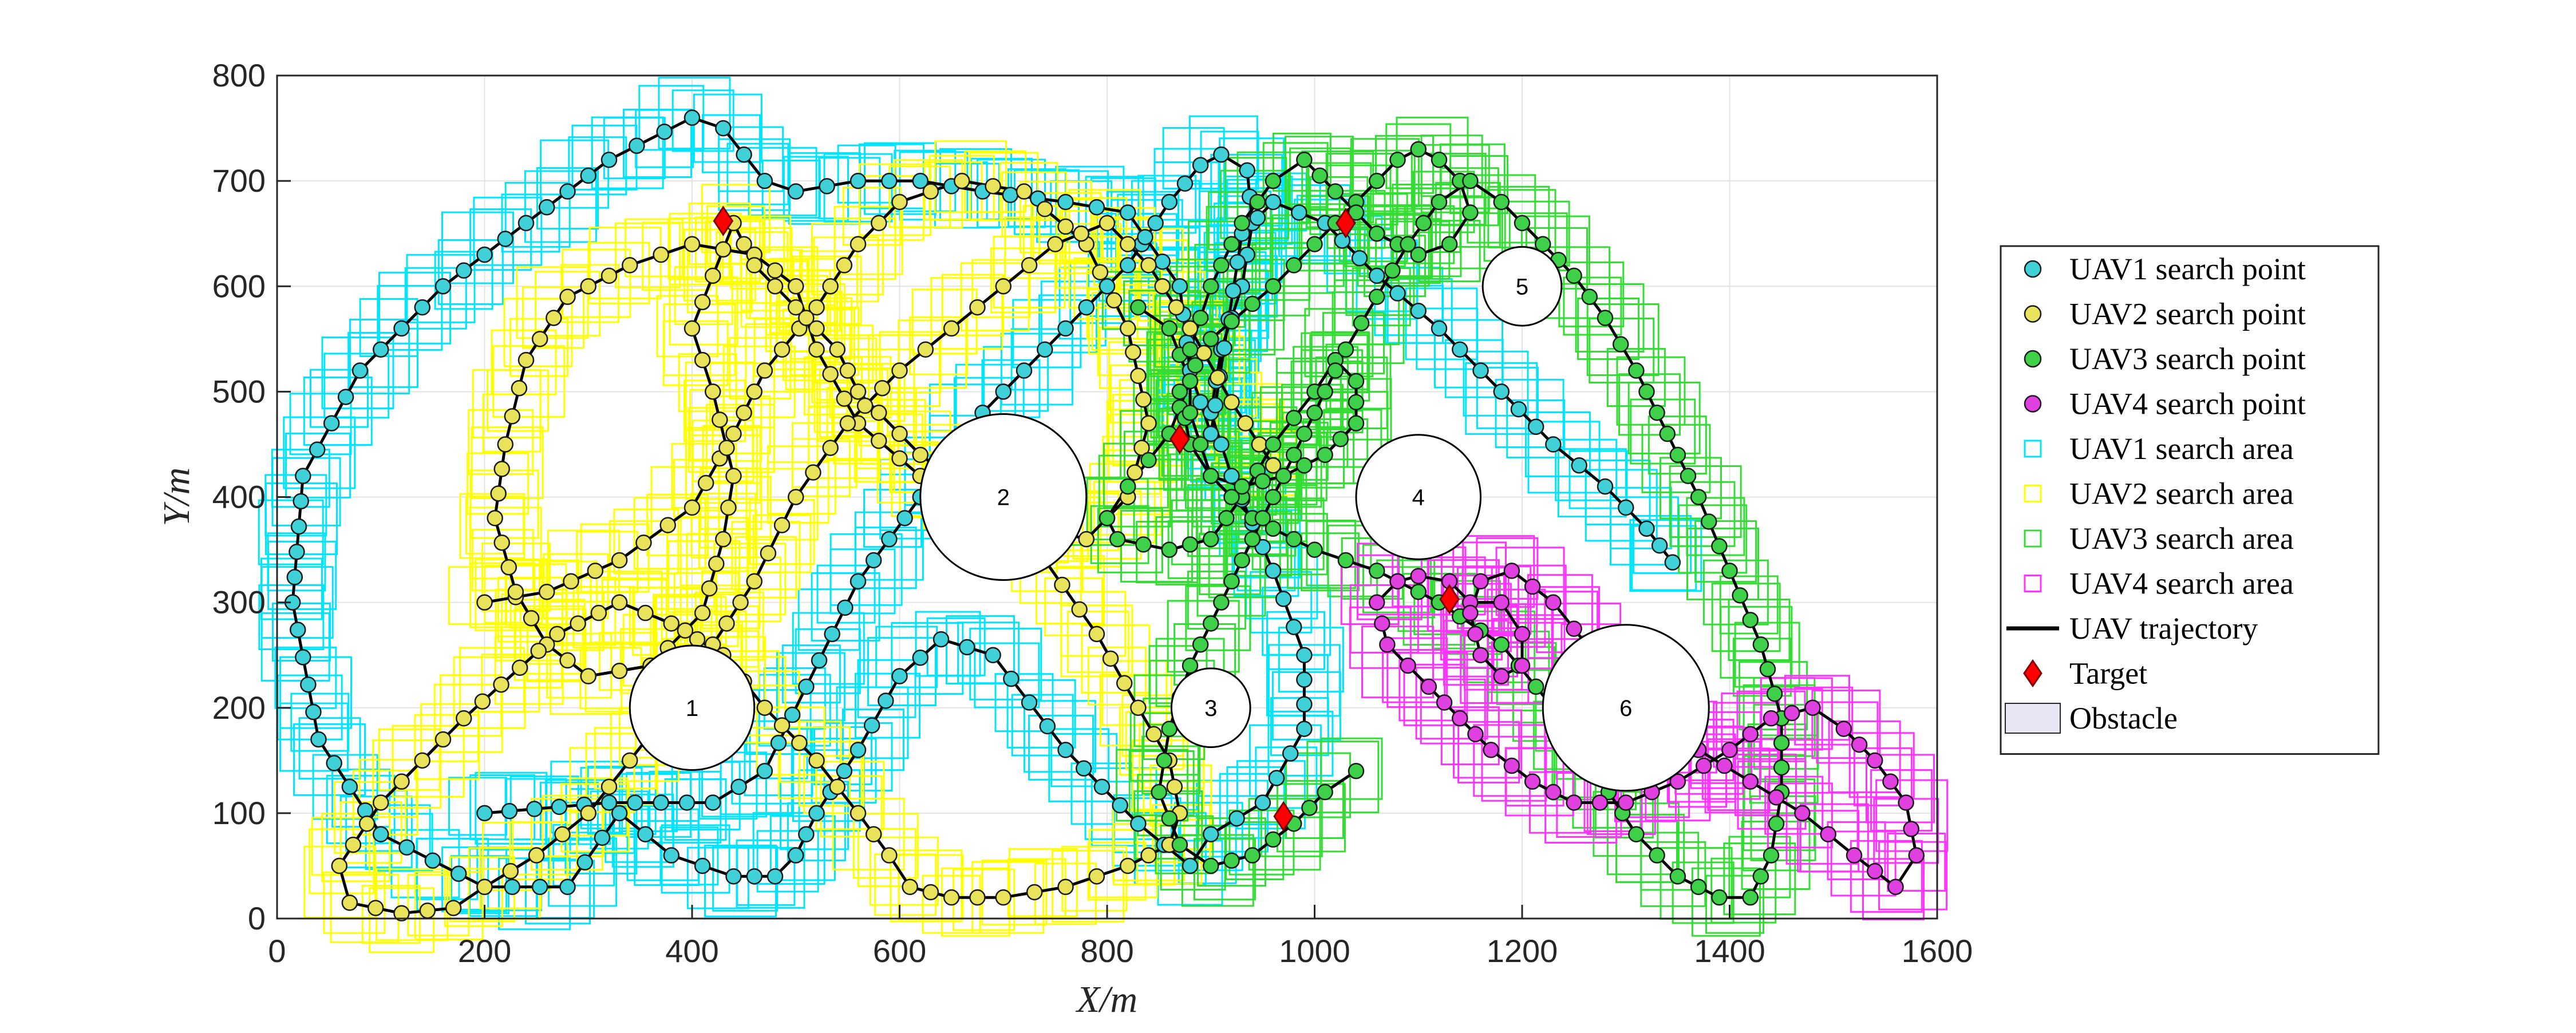  What do you see at coordinates (723, 221) in the screenshot?
I see `target-marker` at bounding box center [723, 221].